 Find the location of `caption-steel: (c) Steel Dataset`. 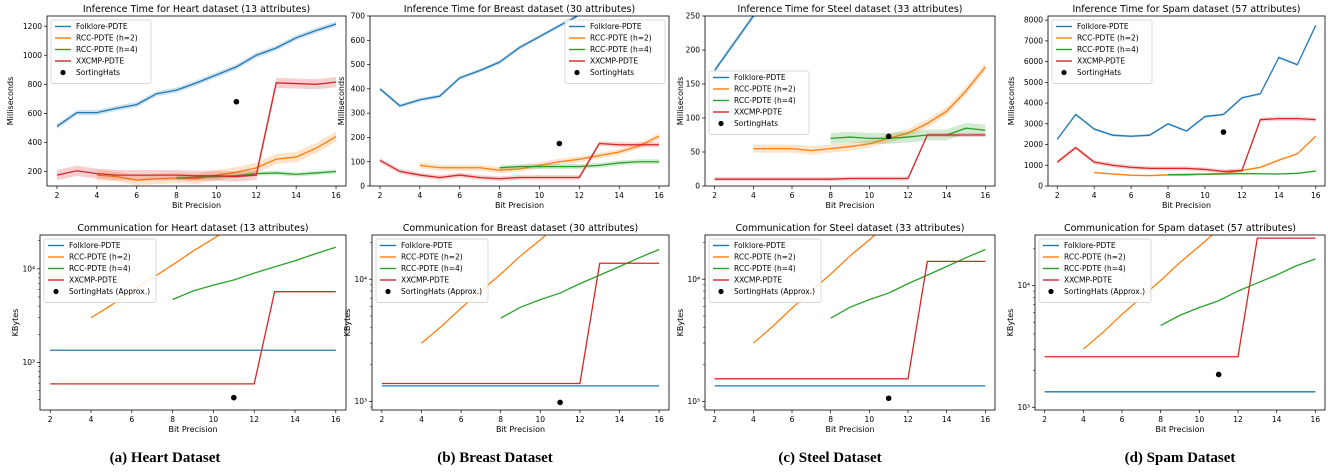

caption-steel: (c) Steel Dataset is located at coordinates (830, 458).